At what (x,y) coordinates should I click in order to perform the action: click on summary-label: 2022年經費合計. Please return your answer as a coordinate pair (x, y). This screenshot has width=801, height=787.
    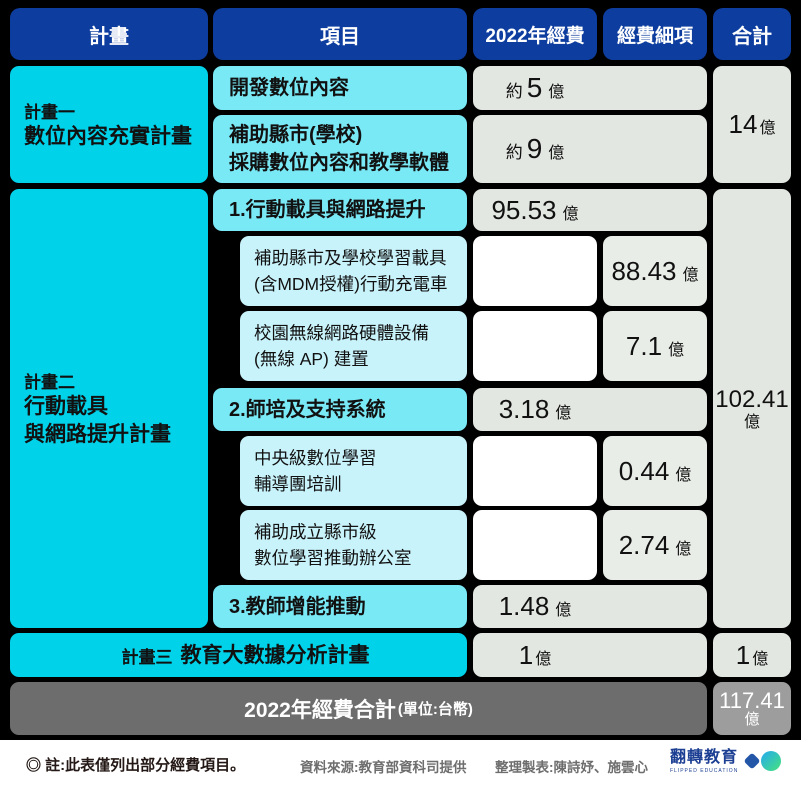
    Looking at the image, I should click on (320, 710).